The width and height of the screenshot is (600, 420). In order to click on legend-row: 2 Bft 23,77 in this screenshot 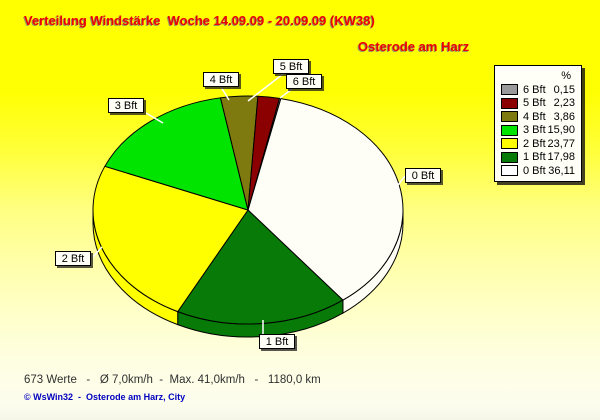, I will do `click(538, 144)`.